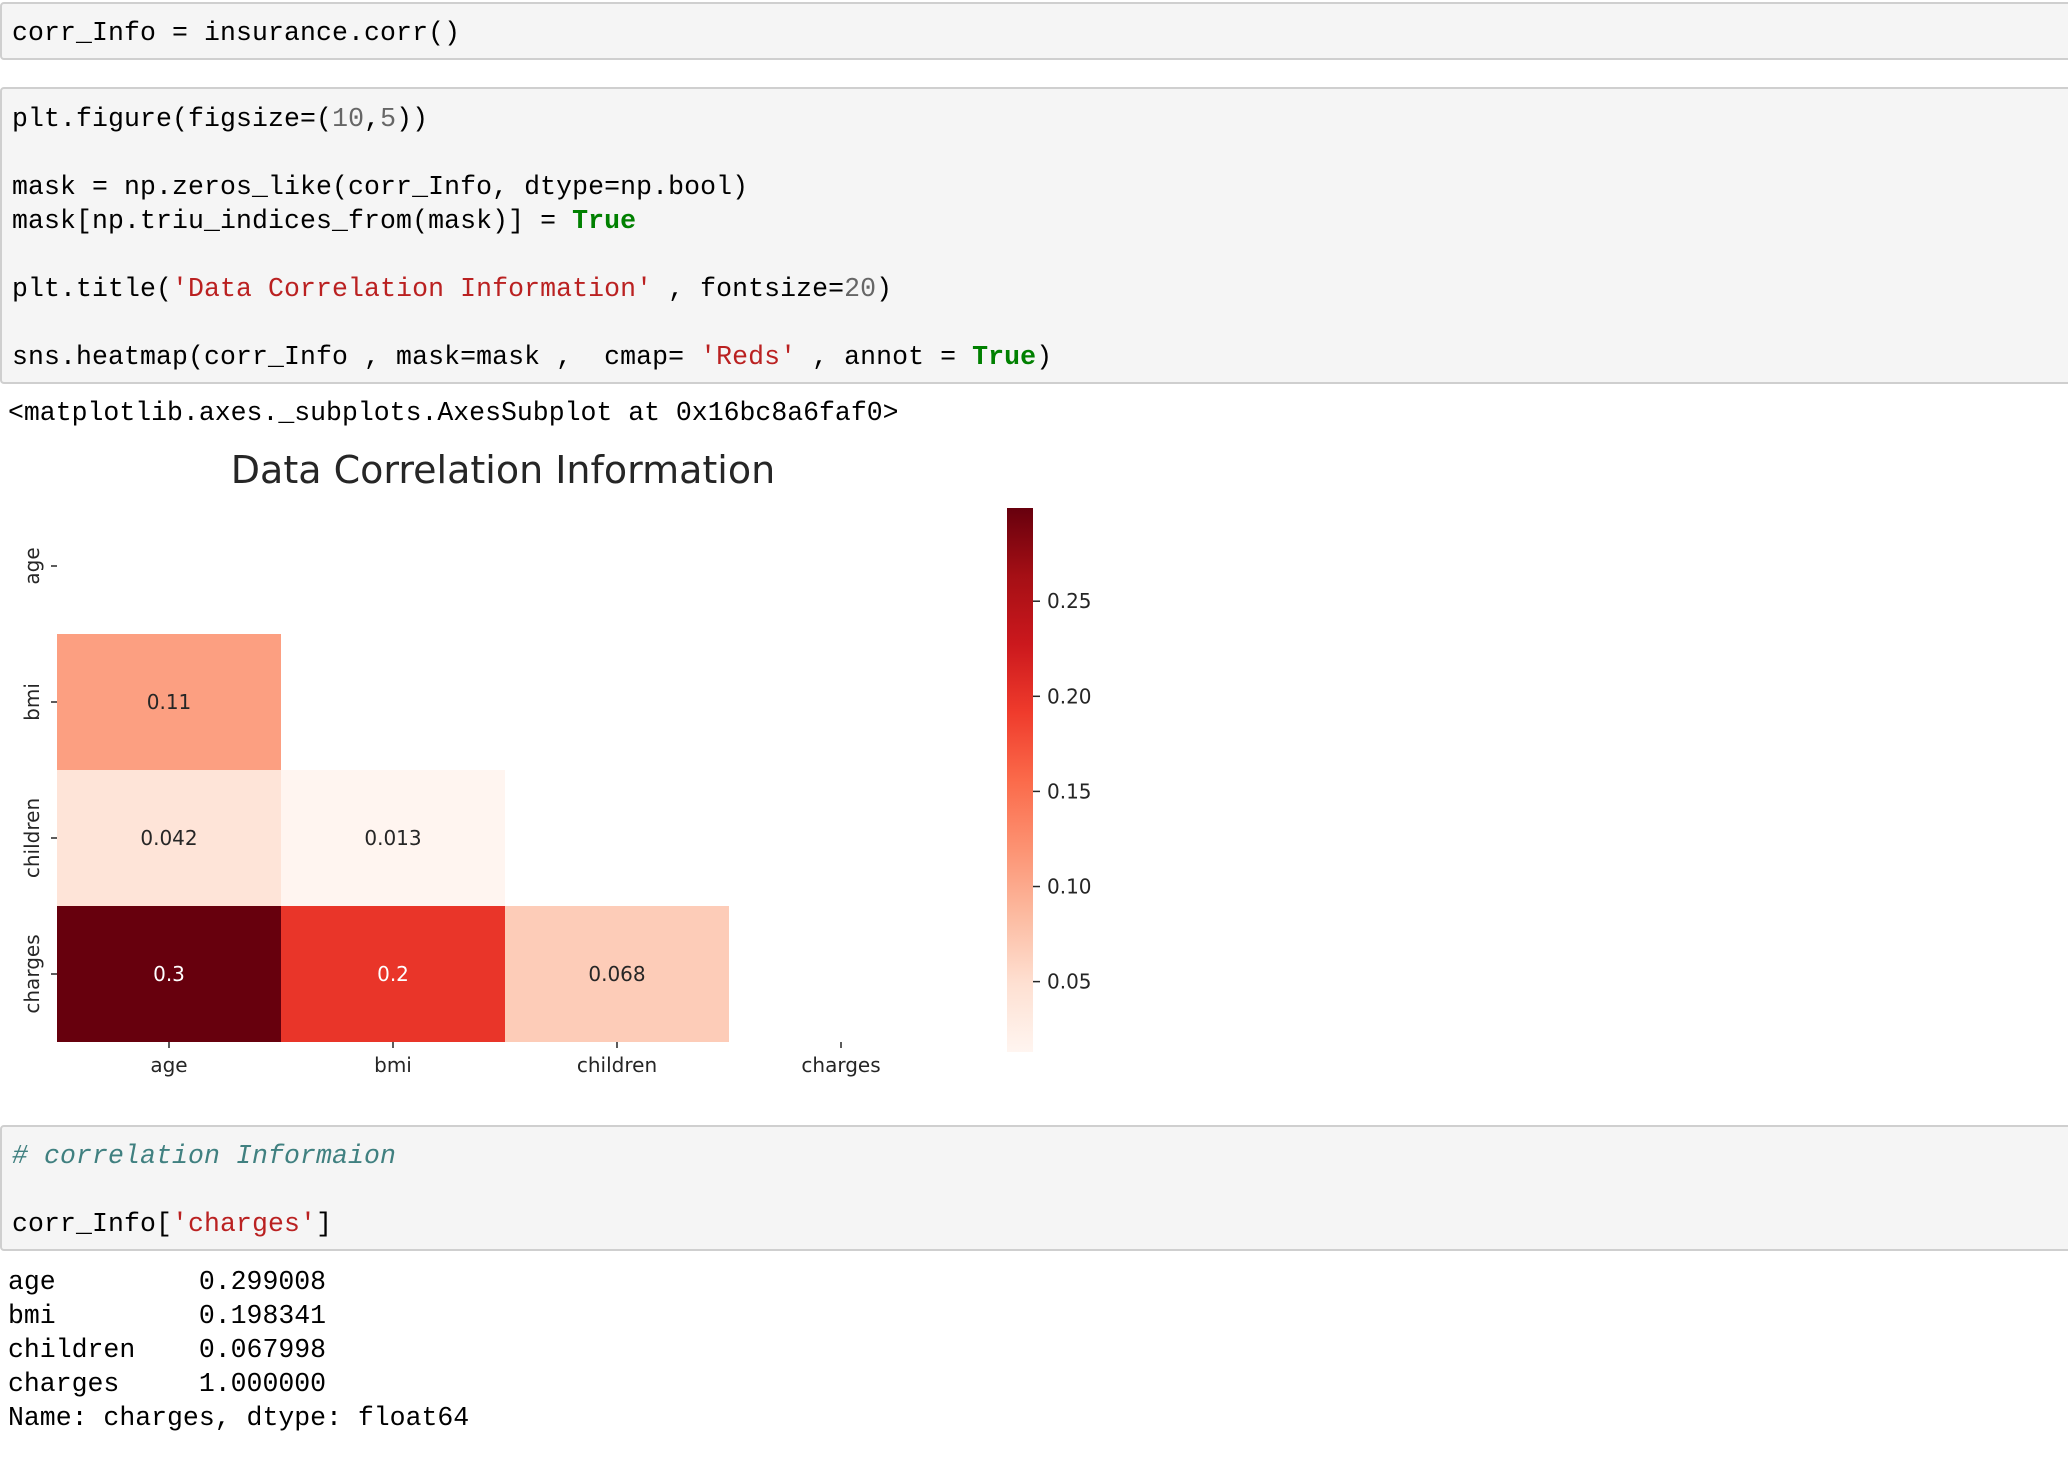 This screenshot has height=1458, width=2068. I want to click on heatmap-cell-label: 0.11, so click(169, 702).